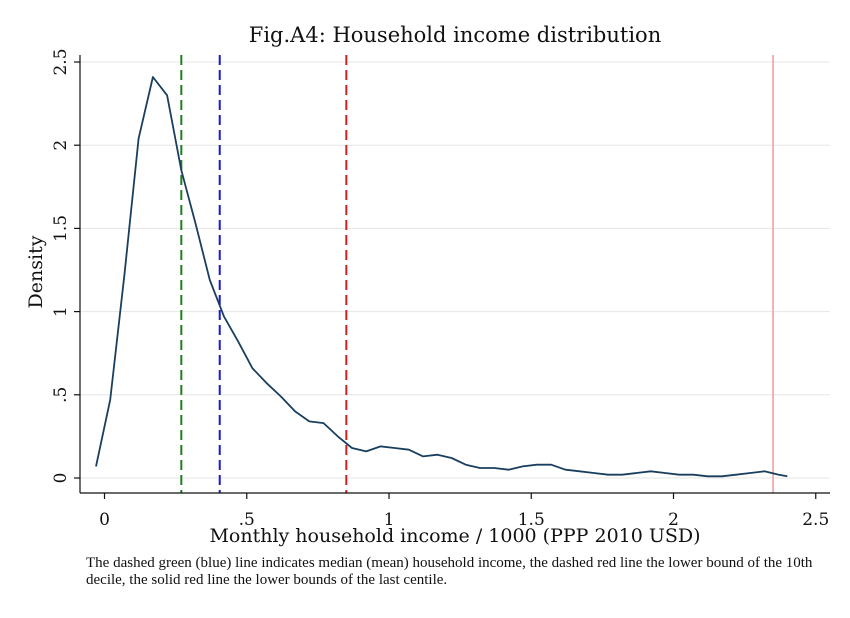 Image resolution: width=850 pixels, height=618 pixels. What do you see at coordinates (61, 395) in the screenshot?
I see `y-tick-label: .5` at bounding box center [61, 395].